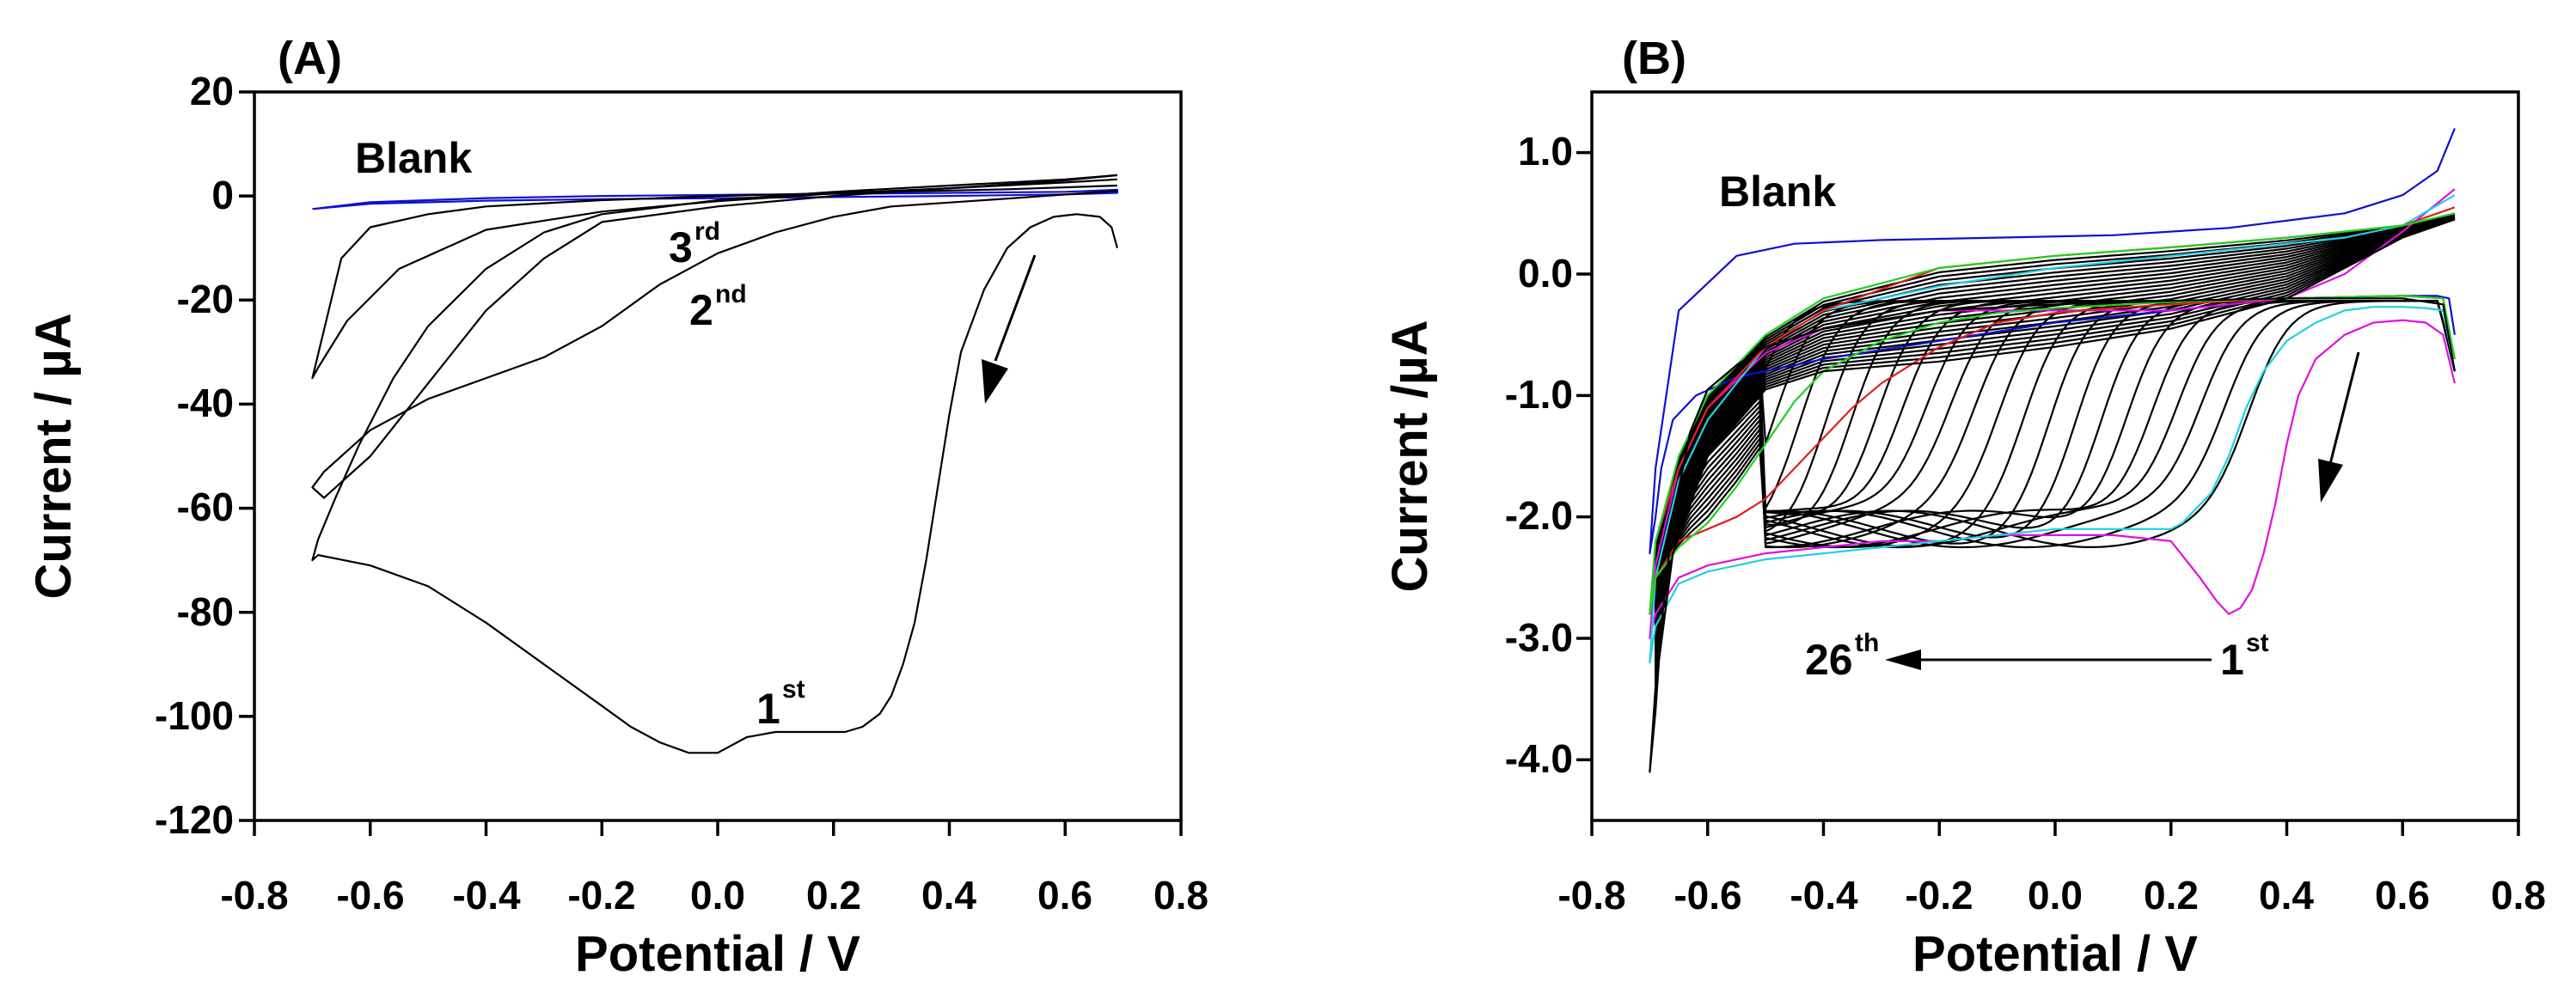 This screenshot has height=1000, width=2576. Describe the element at coordinates (486, 895) in the screenshot. I see `panel-a-x-tick-label: -0.4` at that location.